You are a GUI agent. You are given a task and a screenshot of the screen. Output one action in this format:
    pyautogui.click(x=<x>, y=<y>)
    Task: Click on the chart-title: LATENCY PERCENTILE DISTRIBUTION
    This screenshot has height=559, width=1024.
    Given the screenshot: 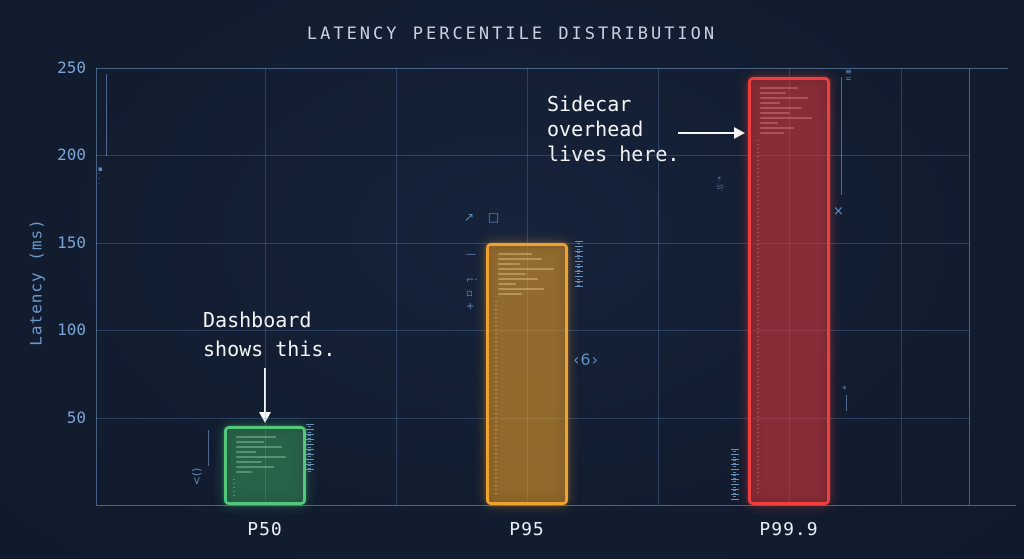 What is the action you would take?
    pyautogui.click(x=512, y=34)
    